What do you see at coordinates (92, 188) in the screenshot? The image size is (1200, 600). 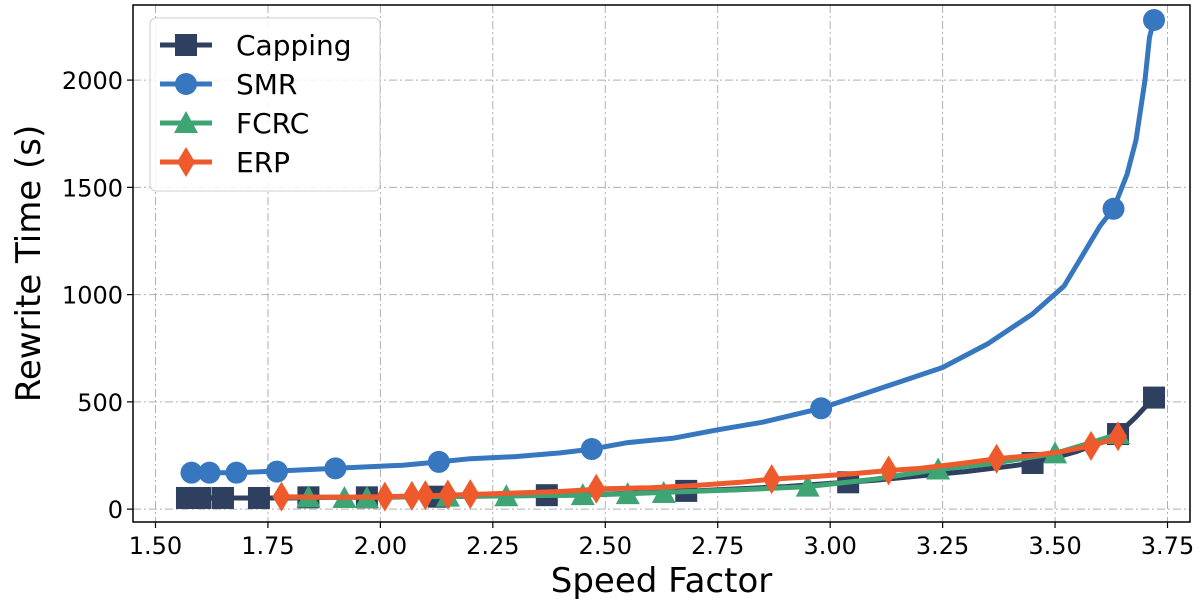 I see `y-tick-label: 1500` at bounding box center [92, 188].